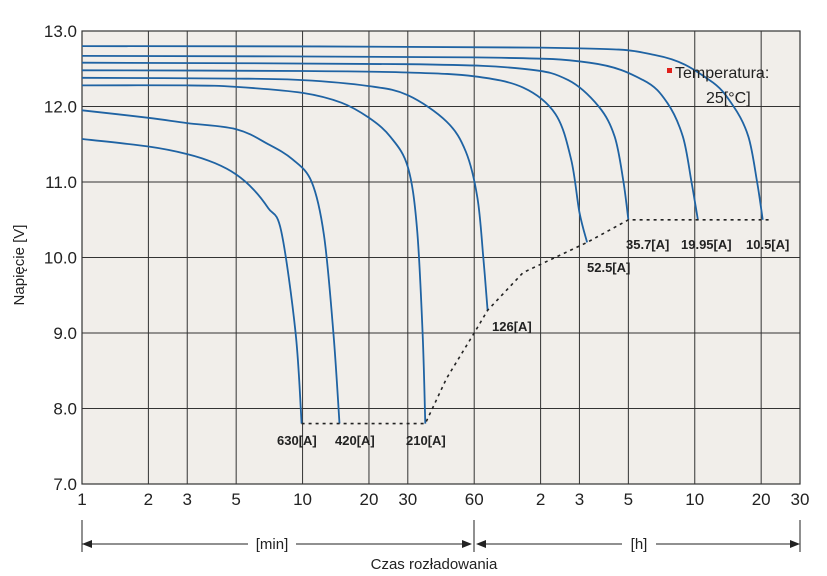 This screenshot has height=576, width=827. What do you see at coordinates (355, 440) in the screenshot?
I see `label-curve-420a: 420[A]` at bounding box center [355, 440].